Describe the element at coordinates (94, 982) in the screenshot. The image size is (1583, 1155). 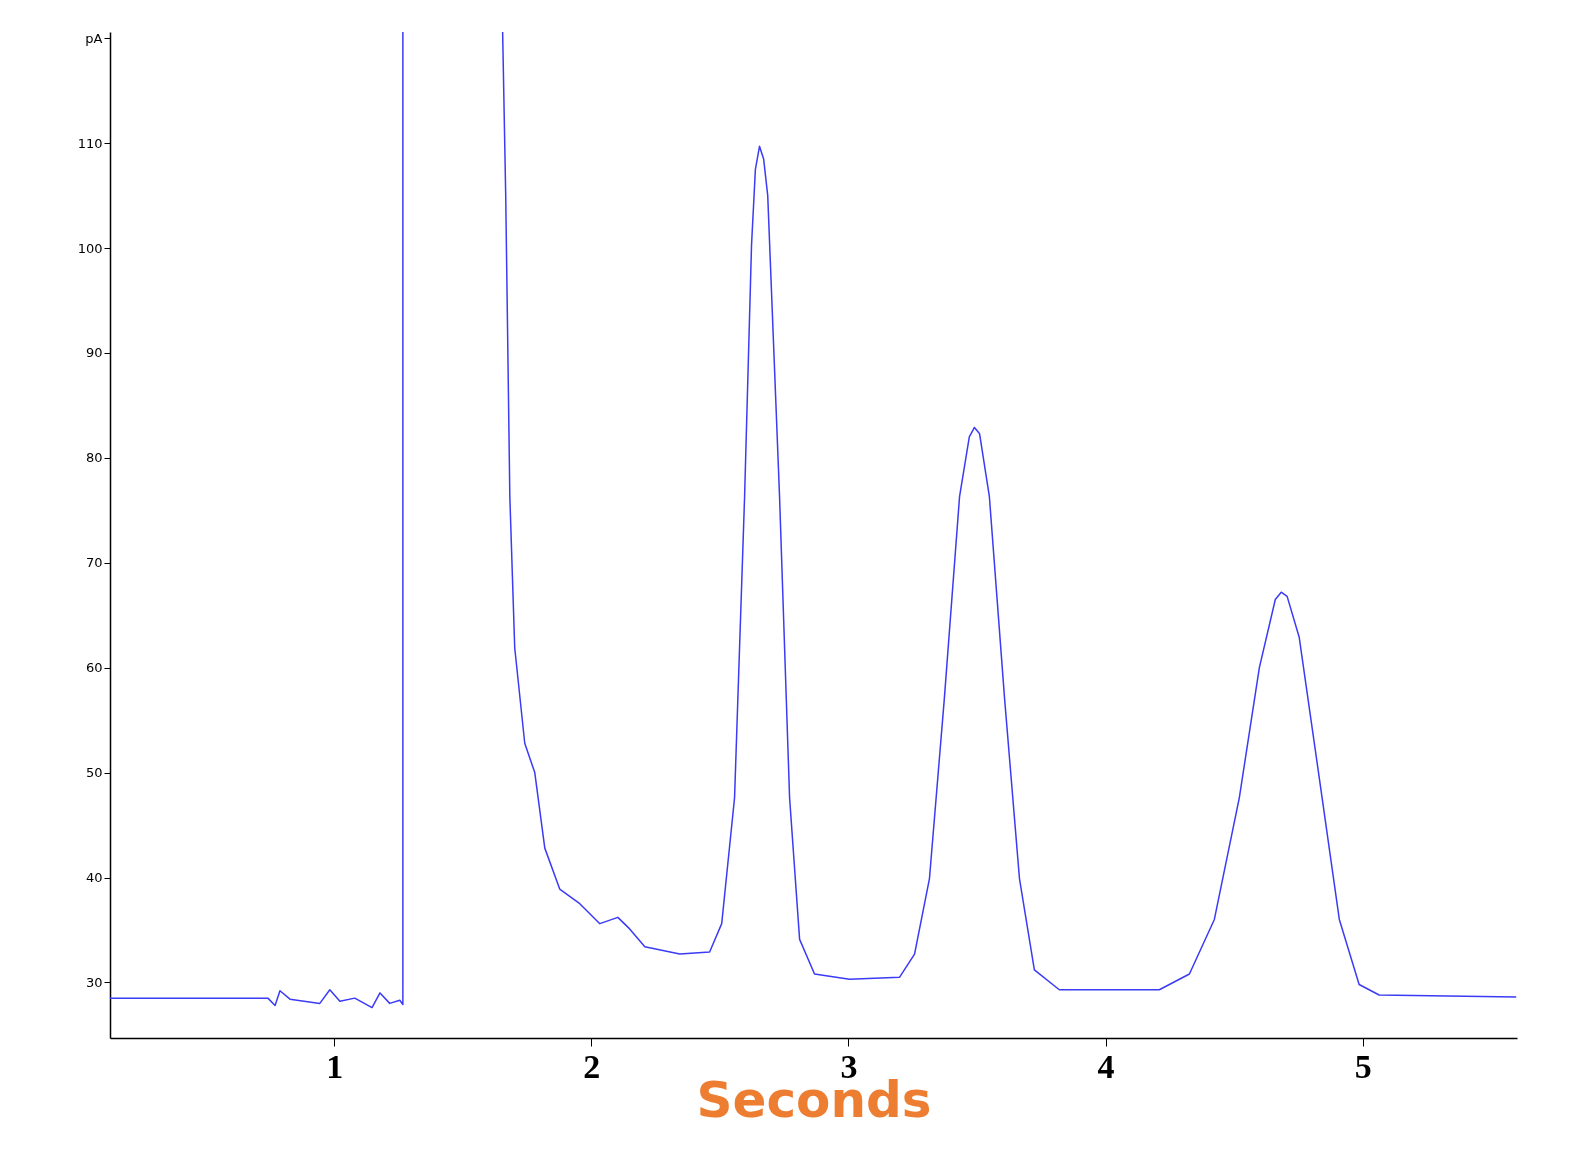
I see `y-tick-label: 30` at that location.